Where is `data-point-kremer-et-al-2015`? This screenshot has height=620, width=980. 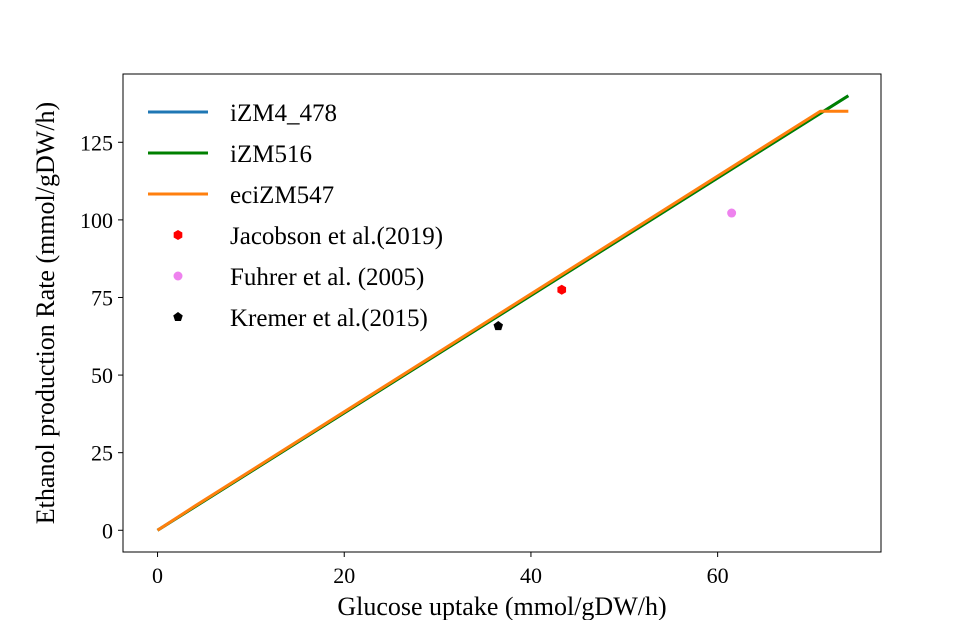
data-point-kremer-et-al-2015 is located at coordinates (498, 326).